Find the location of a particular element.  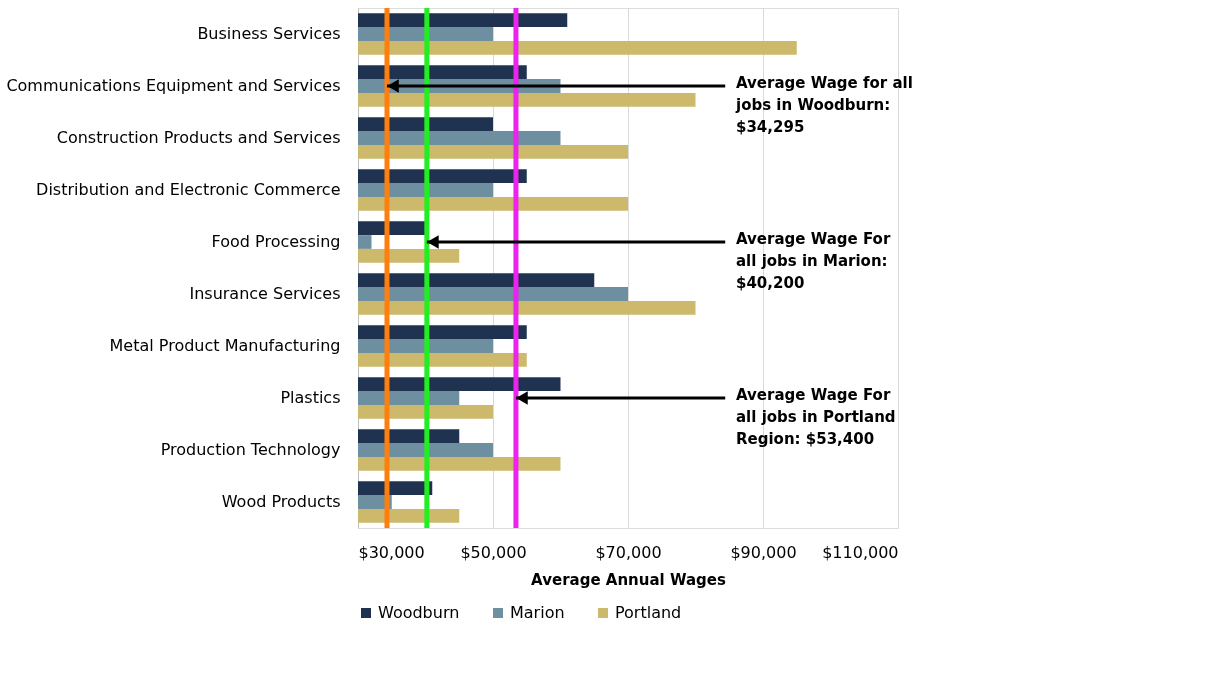

legend-label: Marion is located at coordinates (537, 612).